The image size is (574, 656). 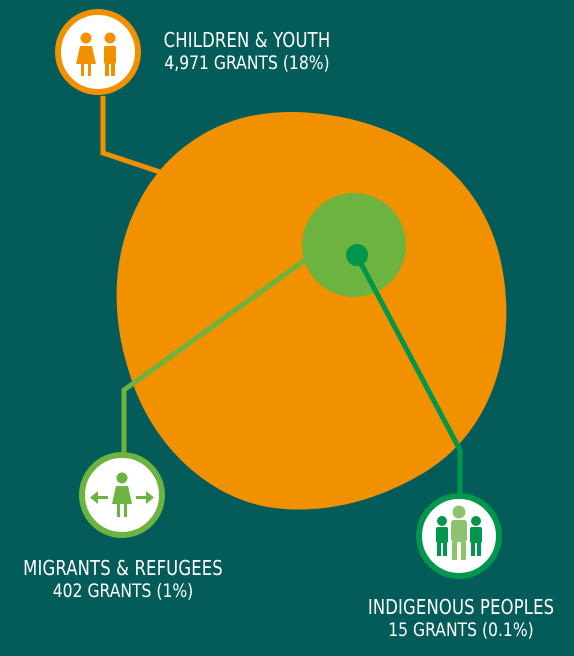 I want to click on migrants-refugees-name: MIGRANTS & REFUGEES, so click(x=123, y=568).